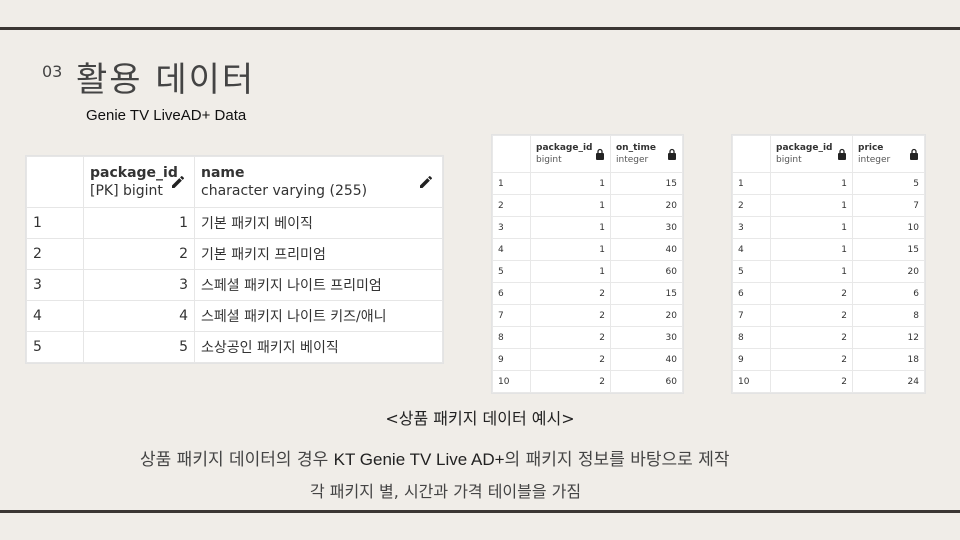 The image size is (960, 540). I want to click on row-number: 2, so click(55, 254).